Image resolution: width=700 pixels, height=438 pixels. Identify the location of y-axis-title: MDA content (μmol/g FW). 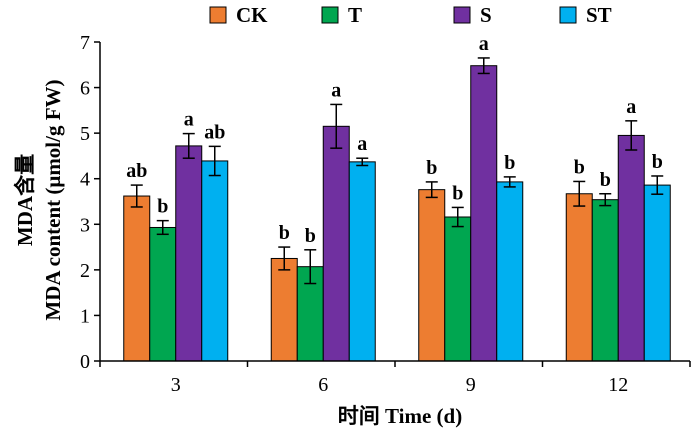
(53, 199).